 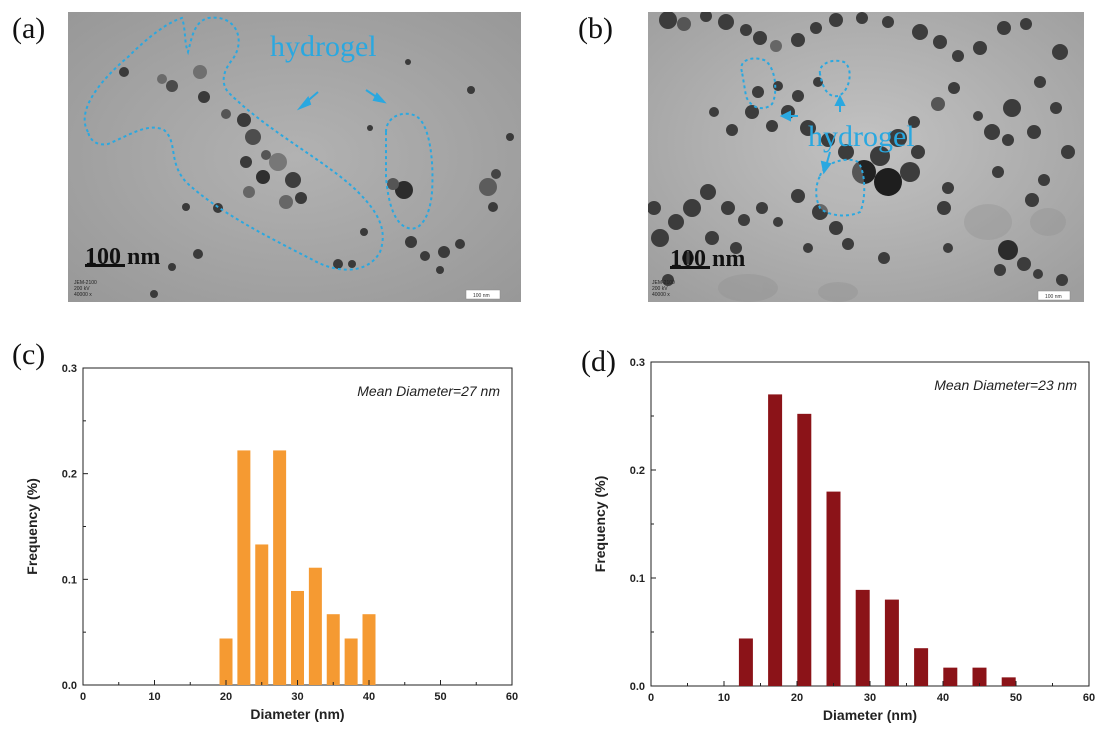 I want to click on hydrogel-outline-small, so click(x=409, y=171).